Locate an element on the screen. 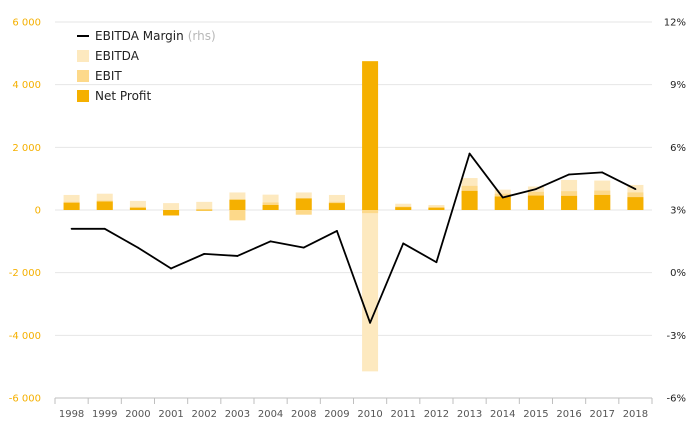  net-profit-legend-swatch is located at coordinates (83, 96).